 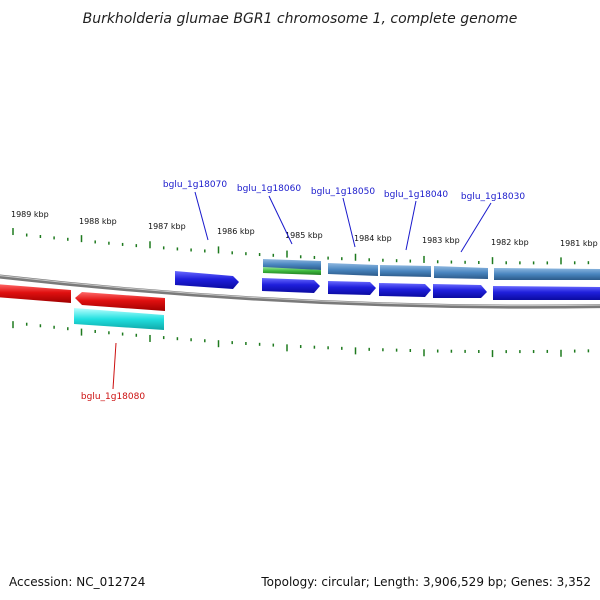 I want to click on ruler-label: 1983 kbp, so click(x=441, y=240).